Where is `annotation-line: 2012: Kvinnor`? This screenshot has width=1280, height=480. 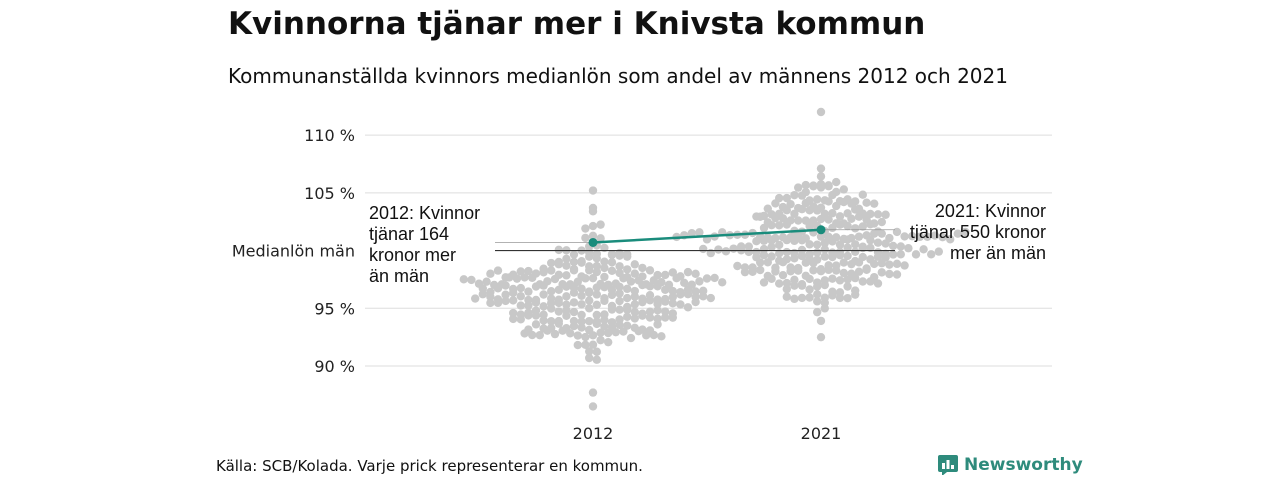 annotation-line: 2012: Kvinnor is located at coordinates (424, 213).